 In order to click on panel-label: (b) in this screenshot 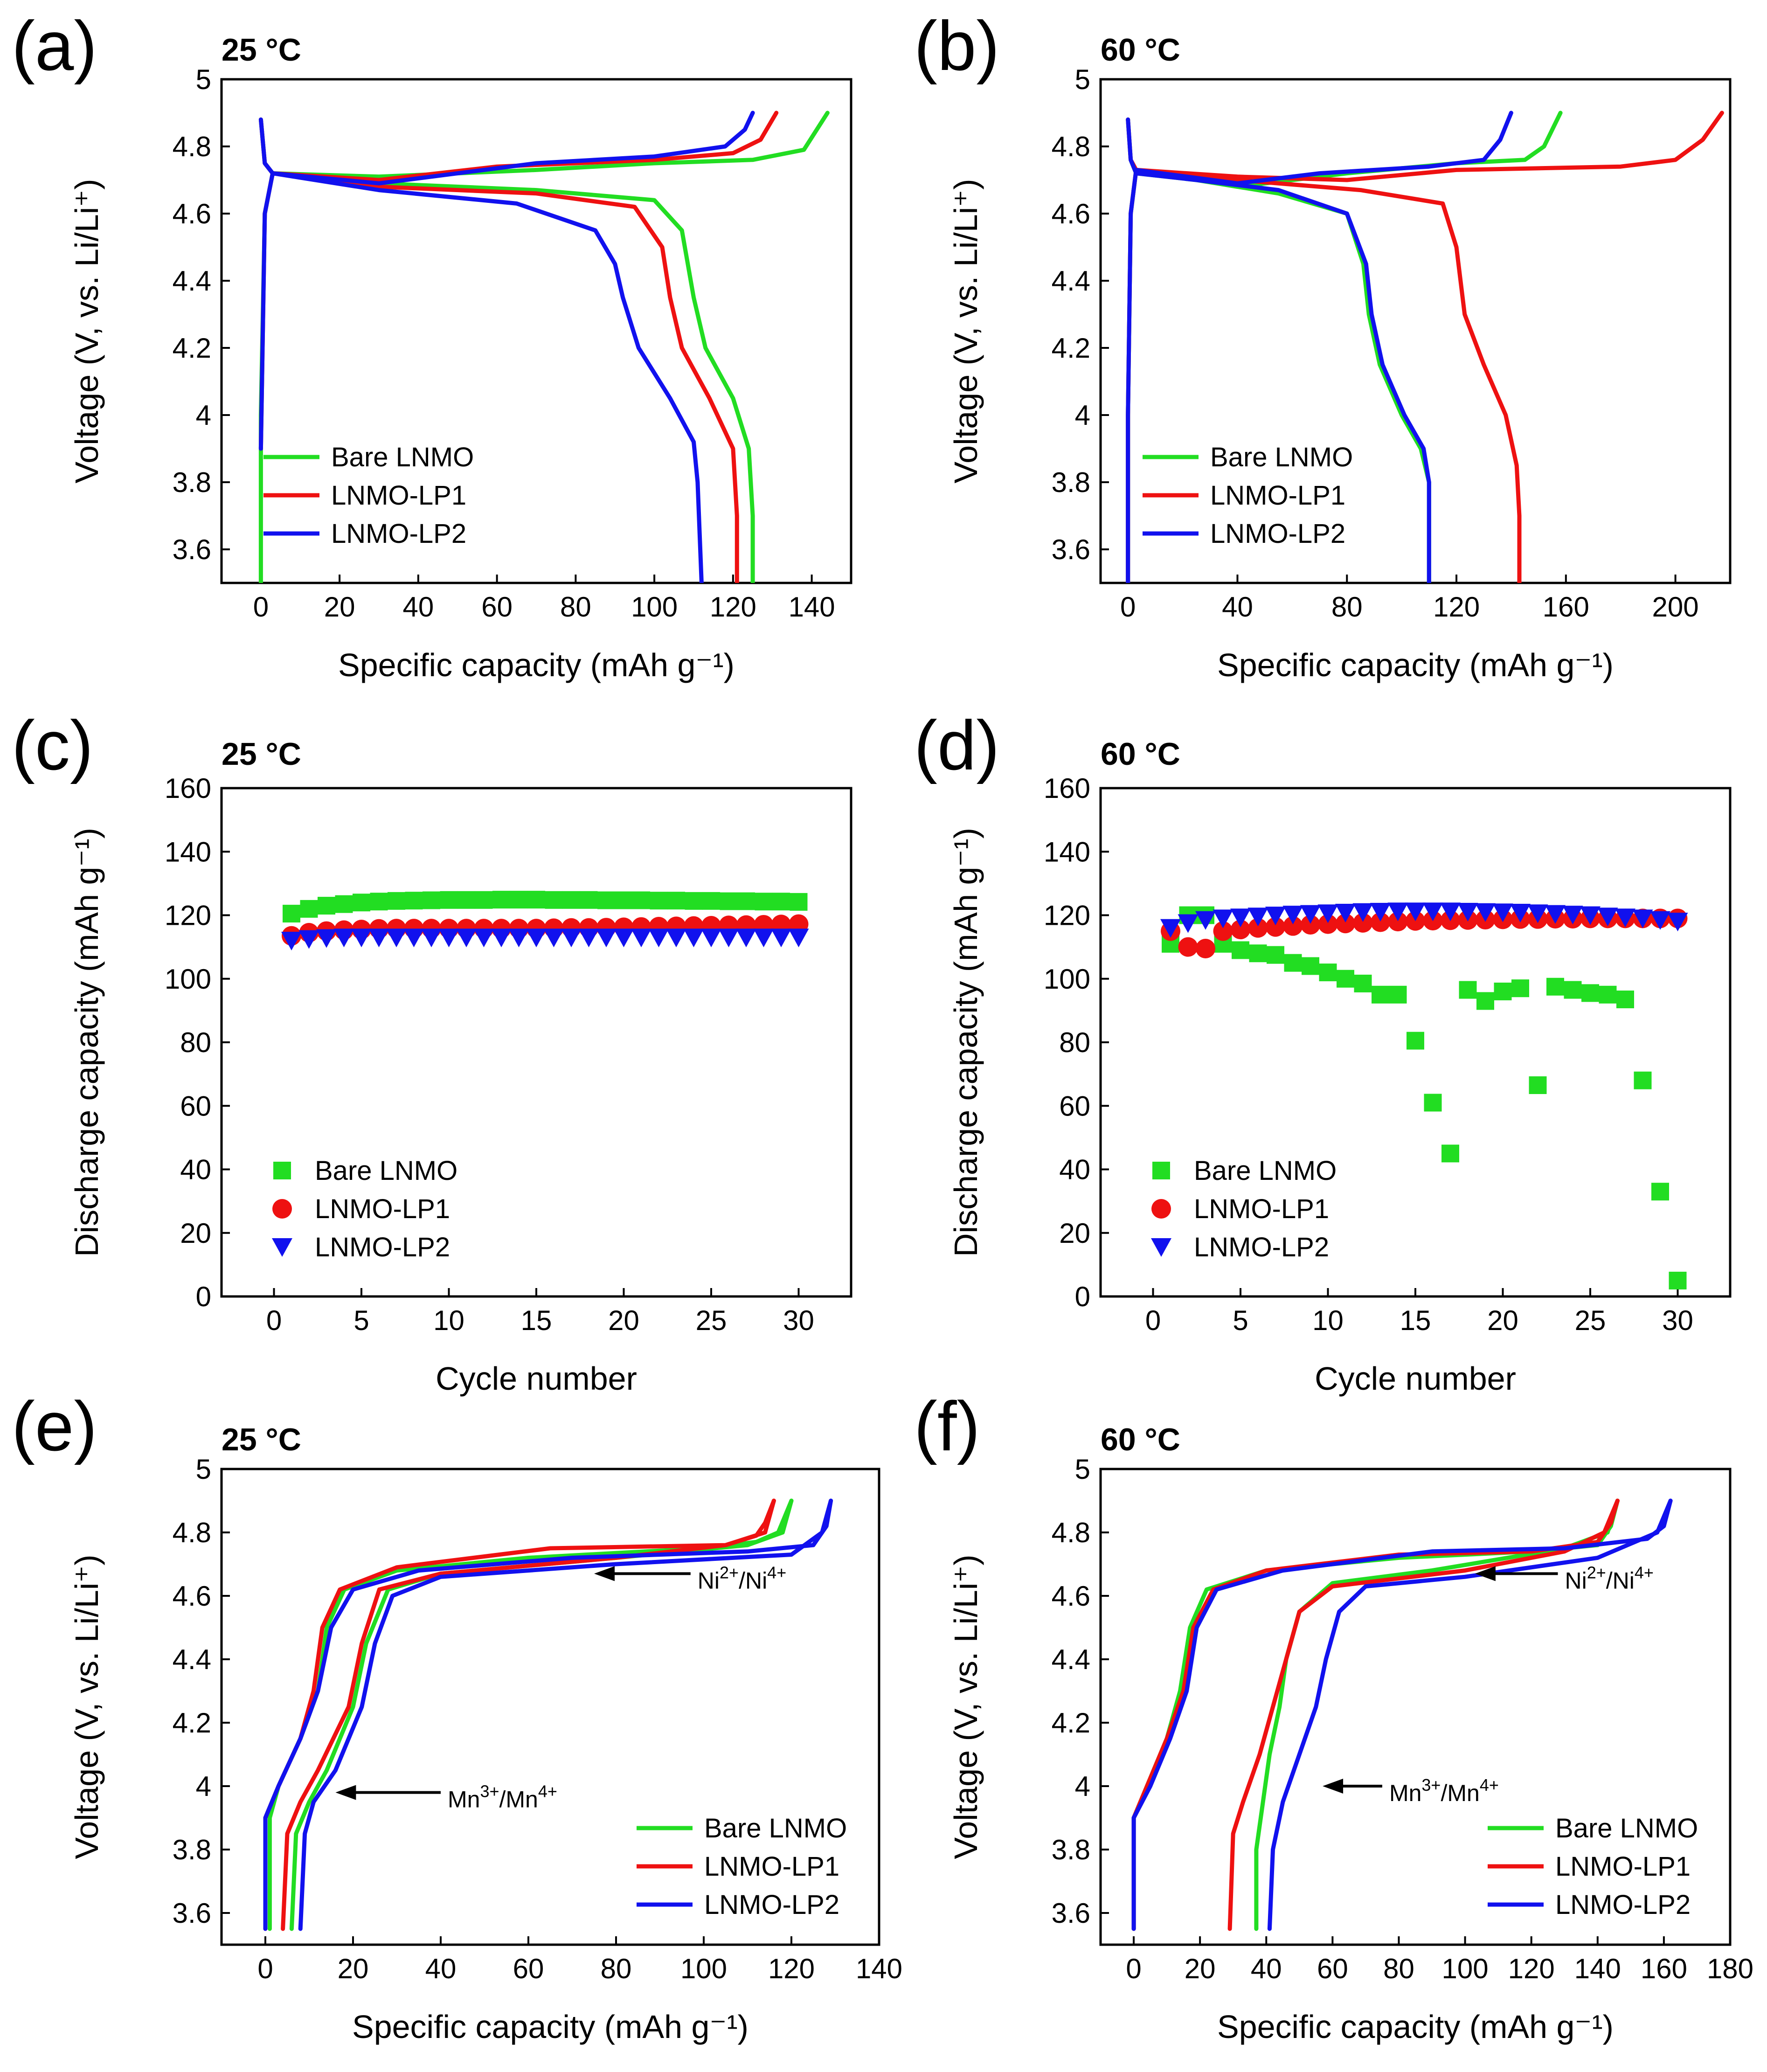, I will do `click(956, 46)`.